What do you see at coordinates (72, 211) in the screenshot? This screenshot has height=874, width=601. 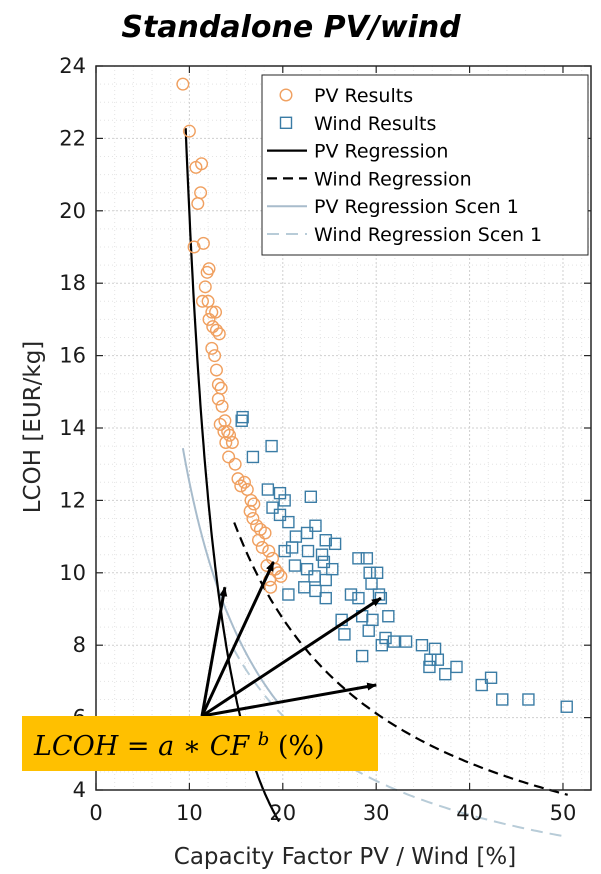 I see `y-tick-label: 20` at bounding box center [72, 211].